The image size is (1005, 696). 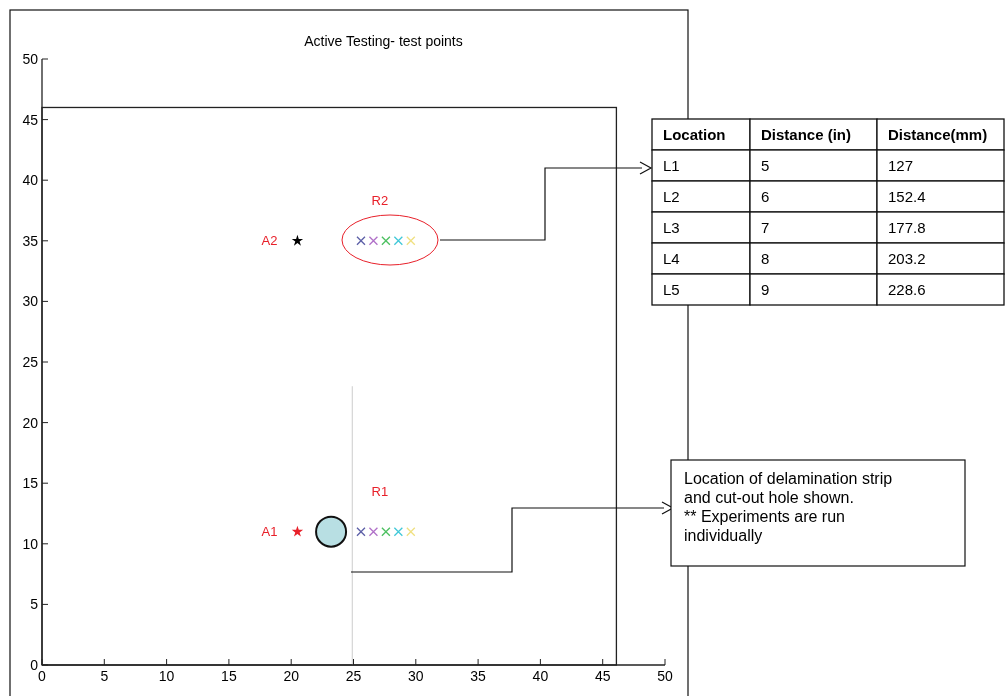 I want to click on y-tick-label: 15, so click(x=30, y=483).